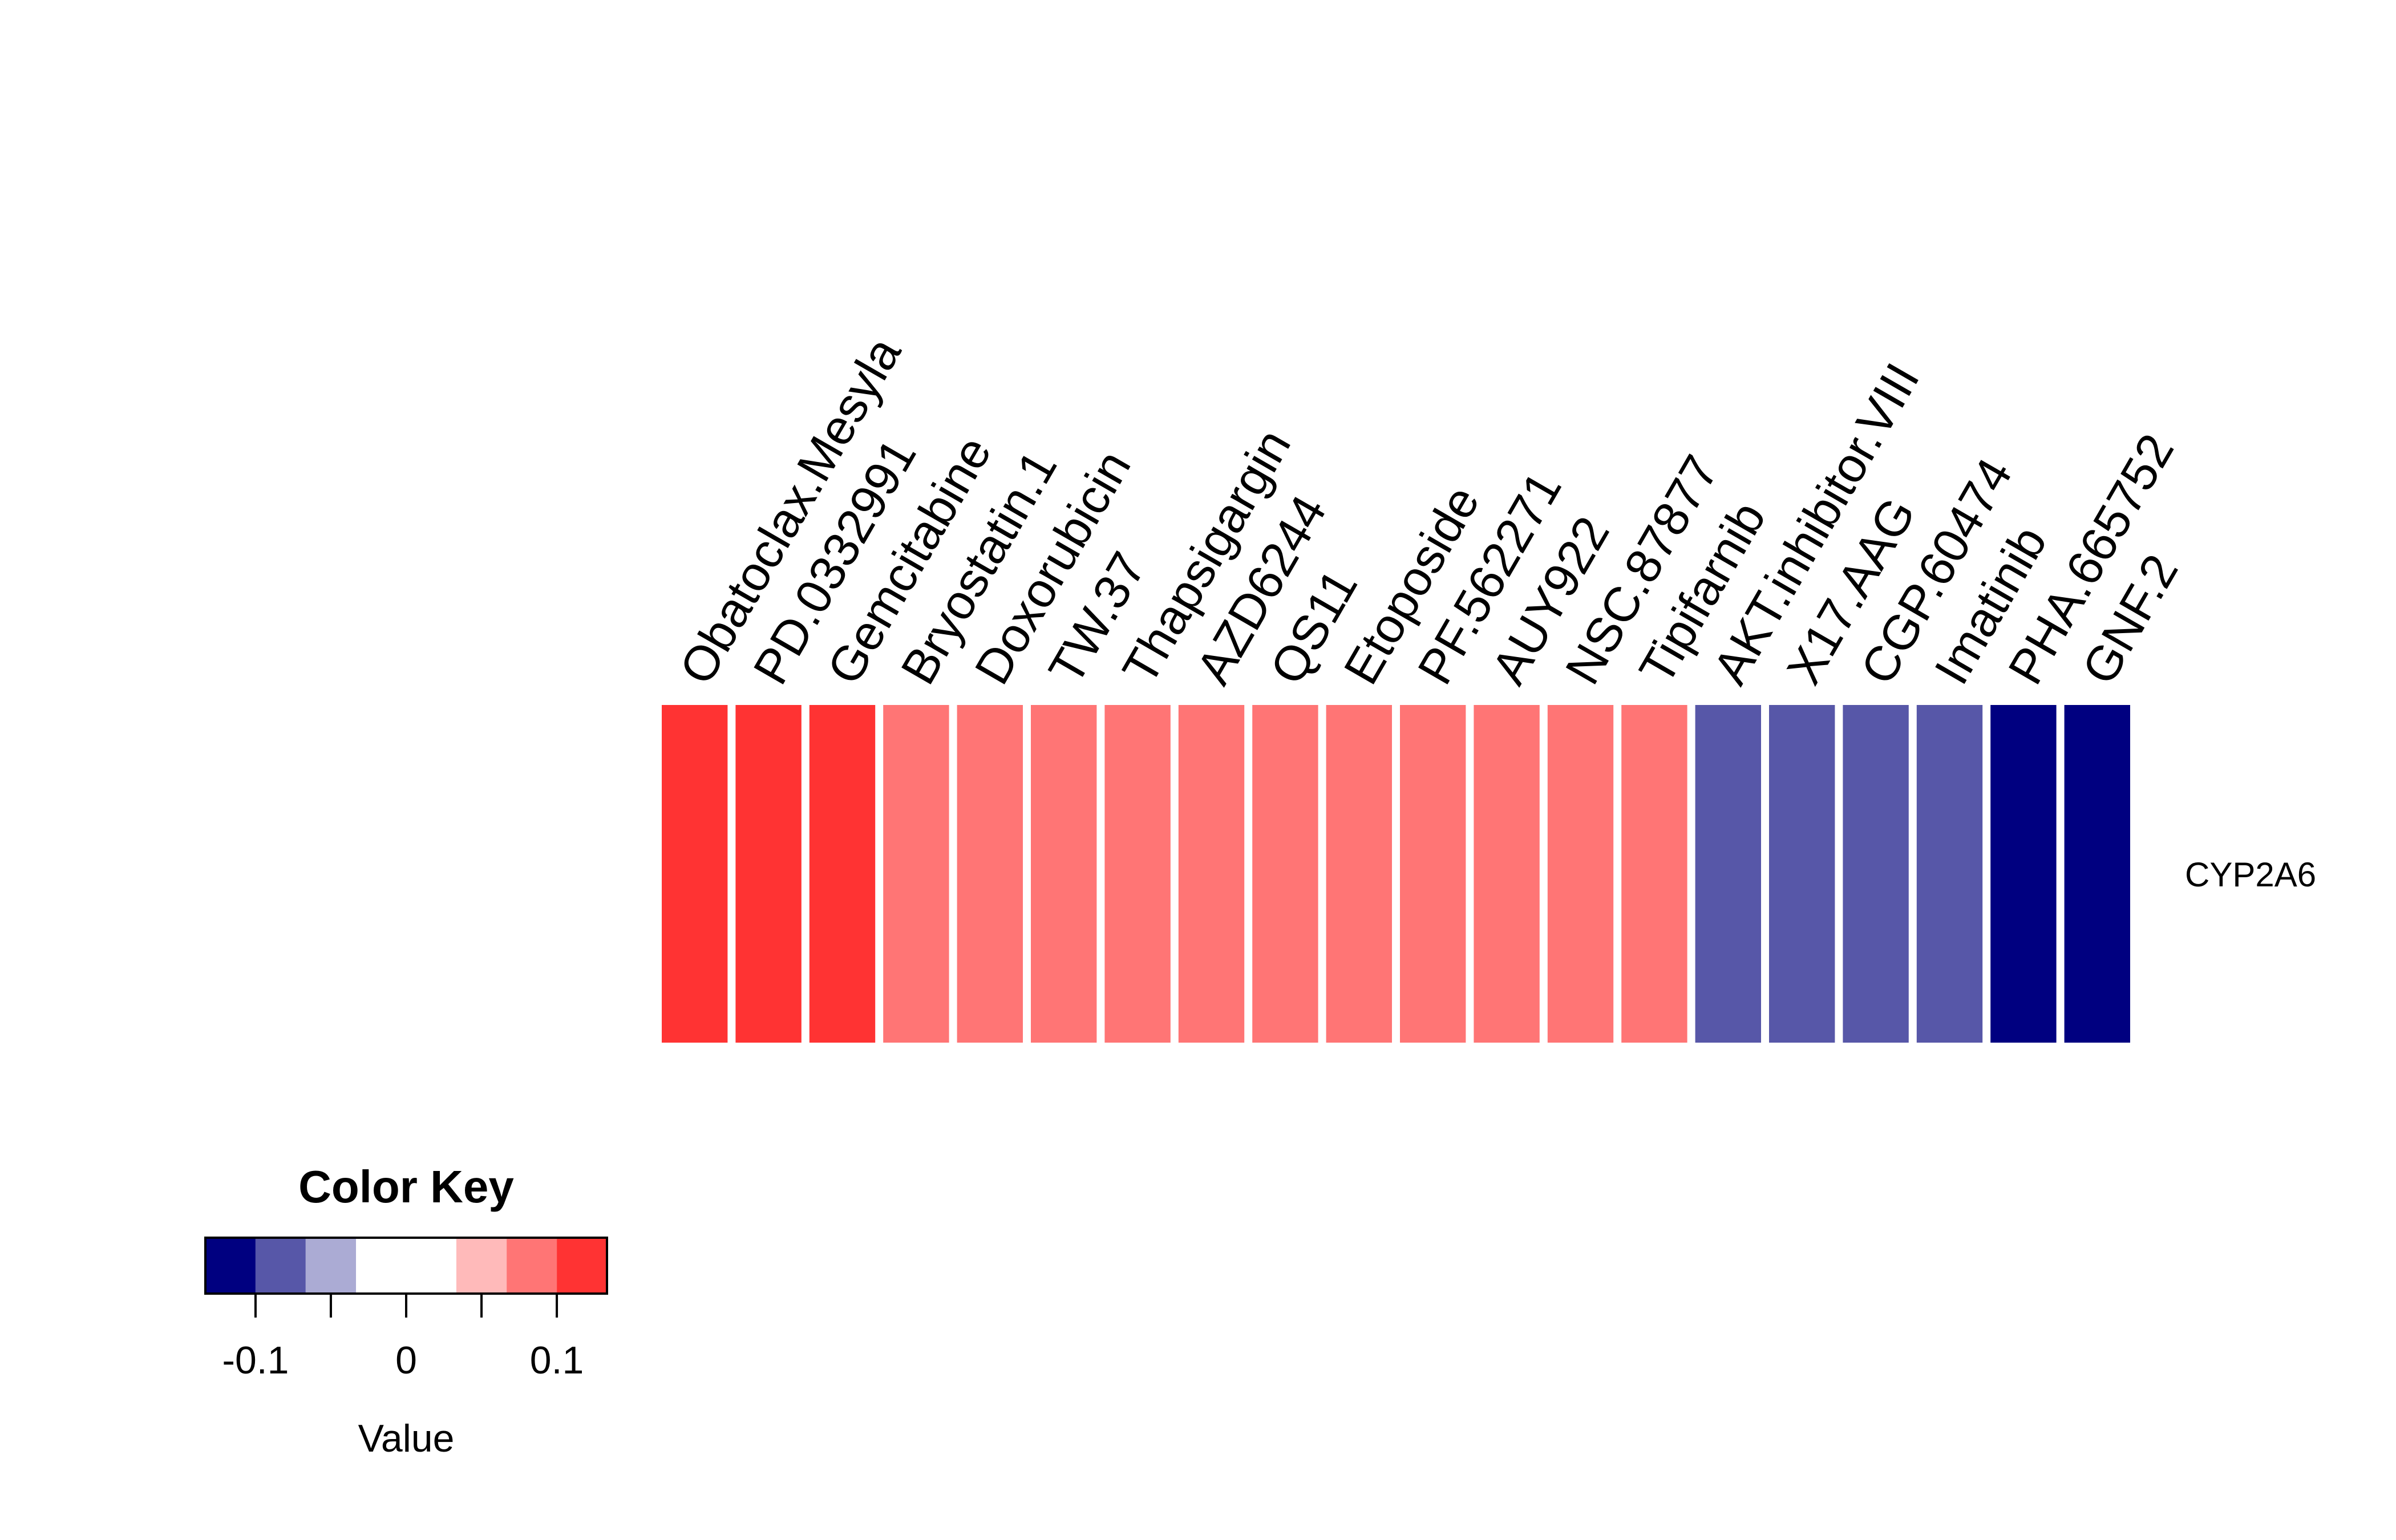  Describe the element at coordinates (557, 1361) in the screenshot. I see `color-key-tick-label: 0.1` at that location.